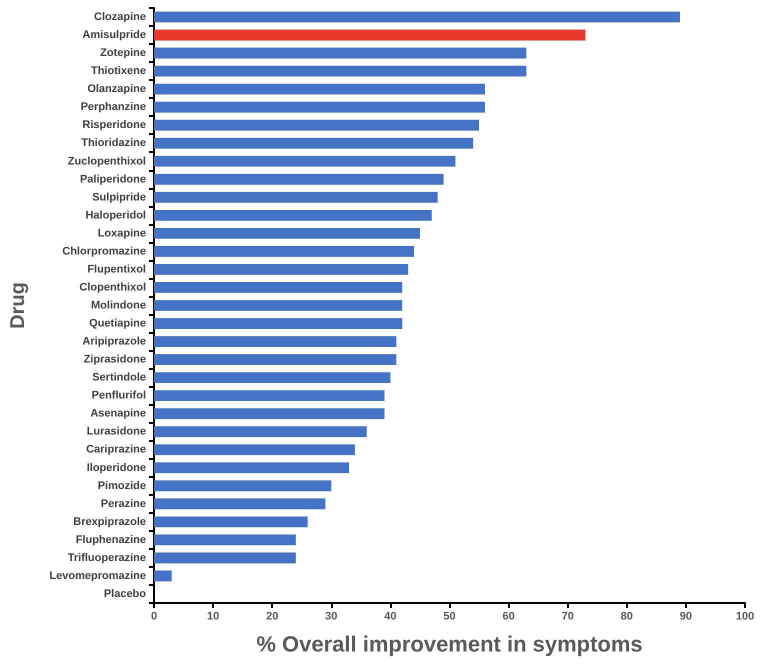 Image resolution: width=761 pixels, height=667 pixels. I want to click on y-tick-label: Brexpiprazole, so click(109, 522).